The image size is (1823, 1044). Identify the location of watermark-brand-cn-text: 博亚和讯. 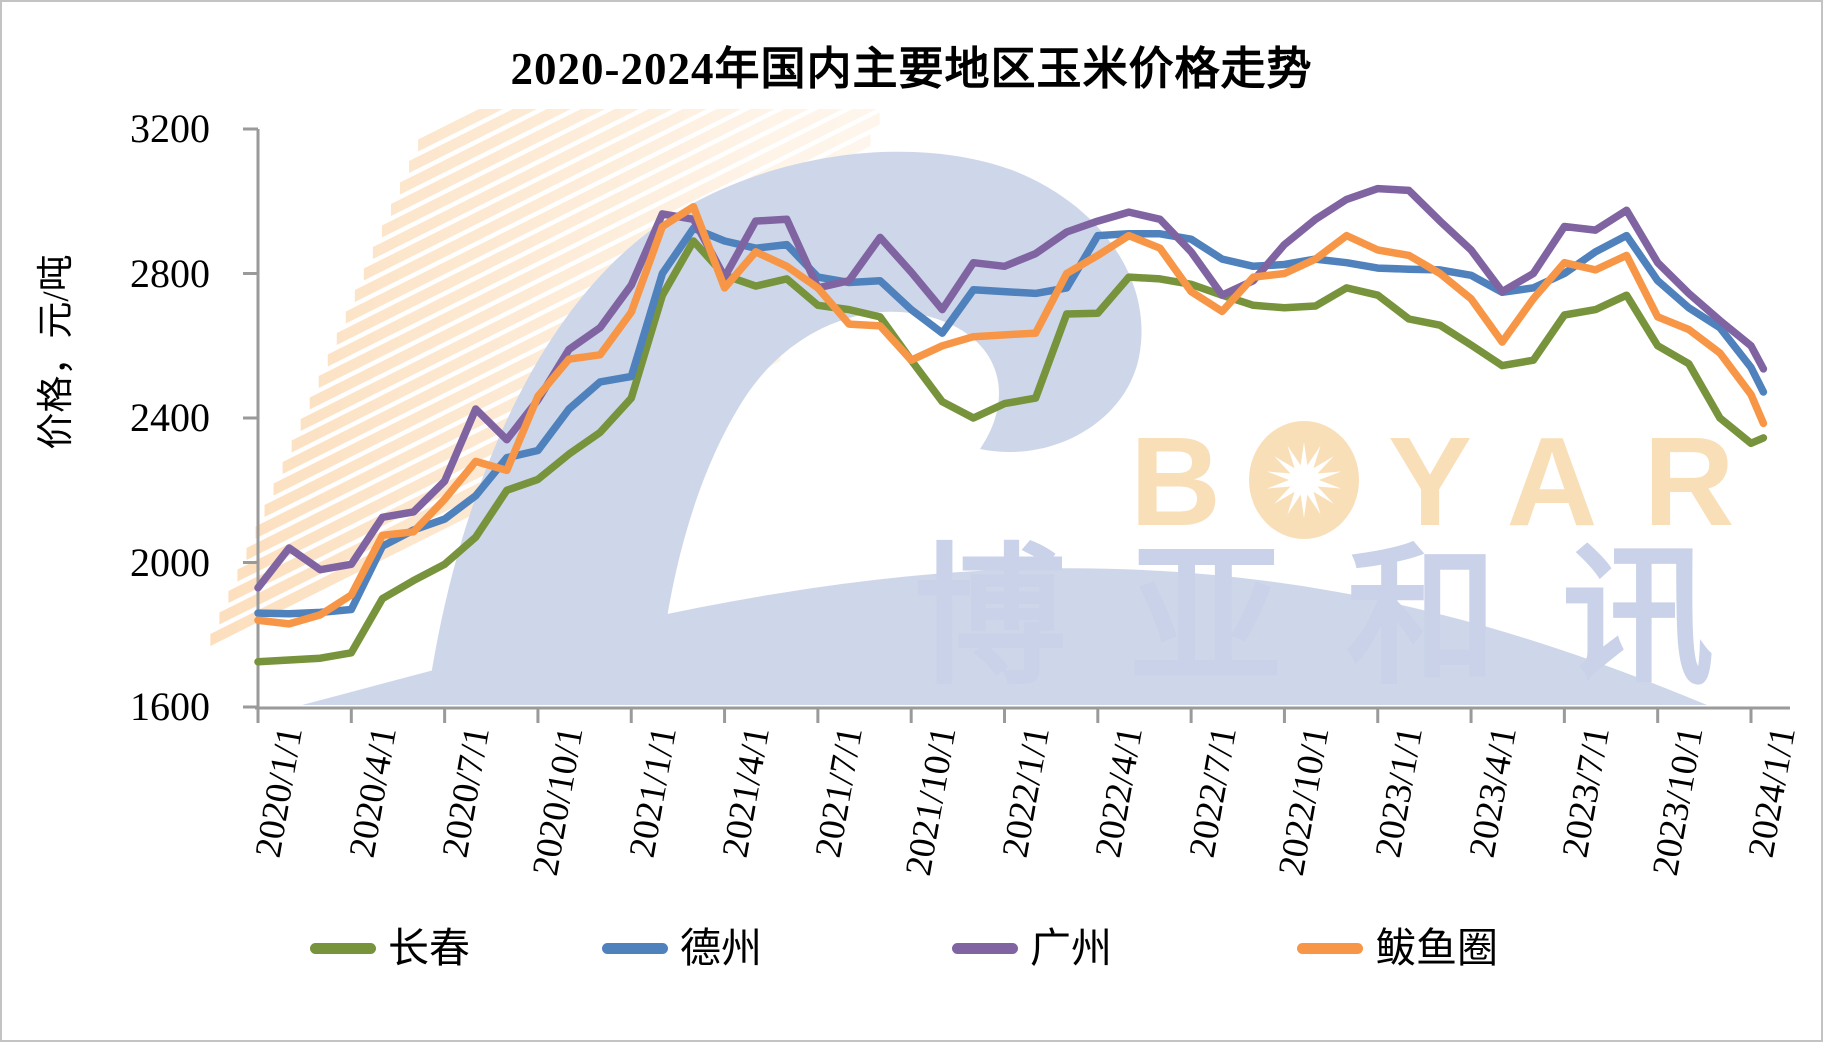
(1346, 618).